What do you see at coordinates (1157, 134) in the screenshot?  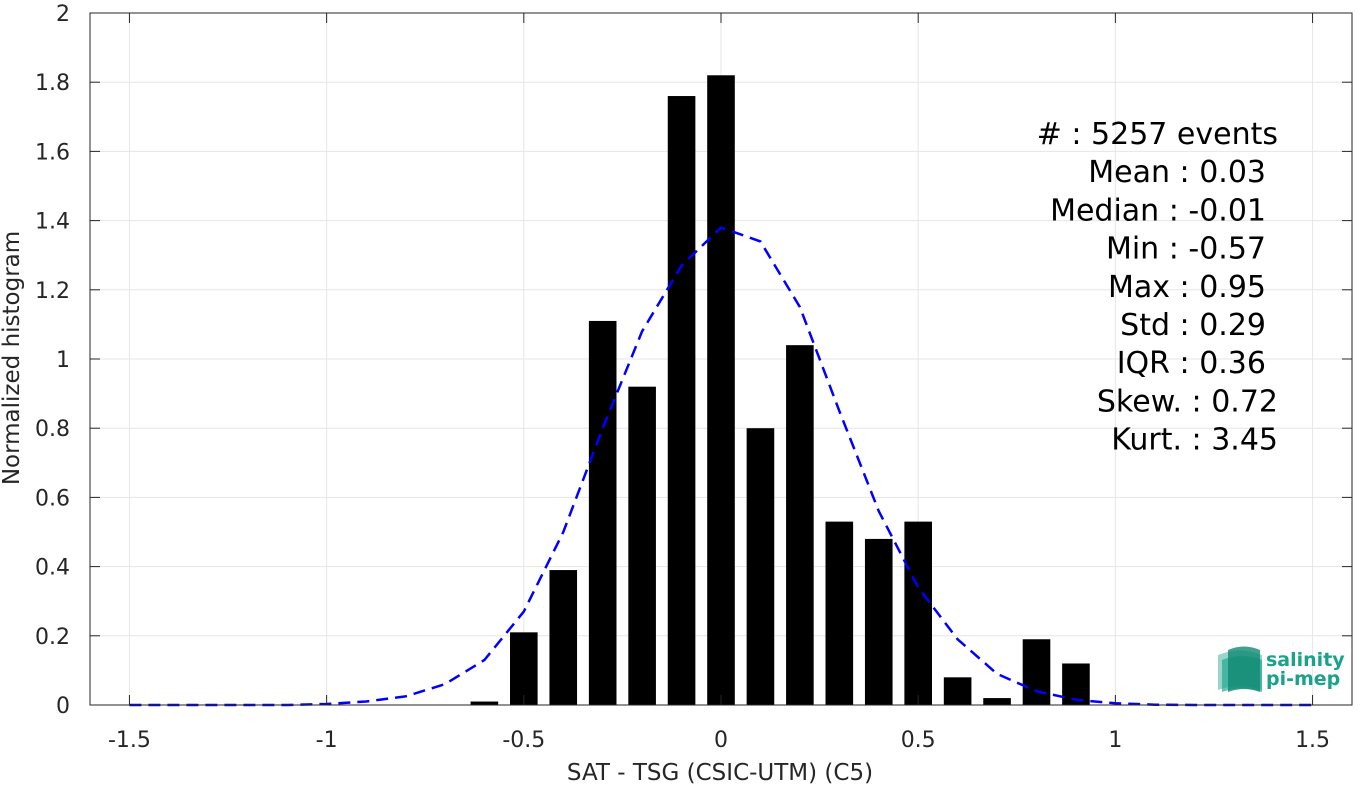 I see `stat-line-0: # : 5257 events` at bounding box center [1157, 134].